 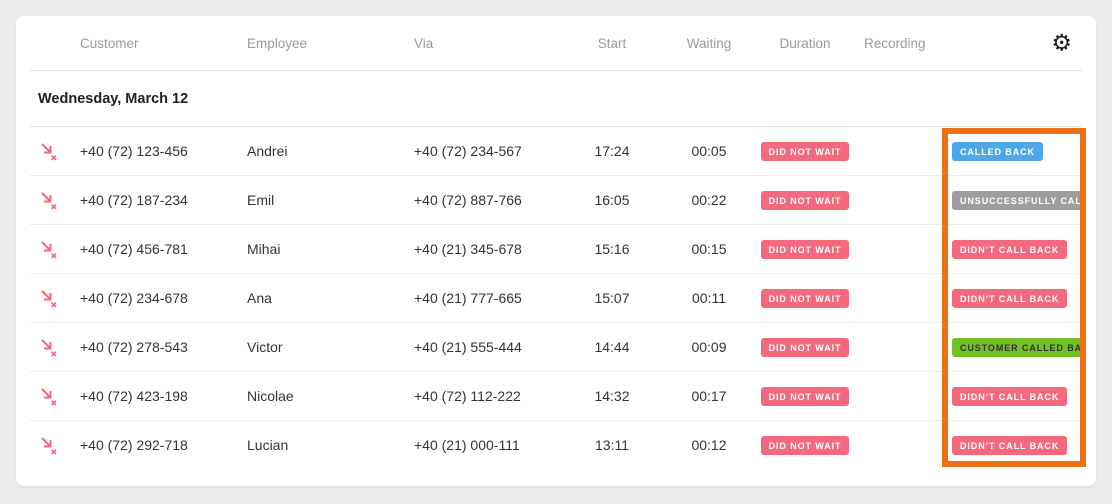 I want to click on waiting-time: 00:09, so click(x=709, y=347).